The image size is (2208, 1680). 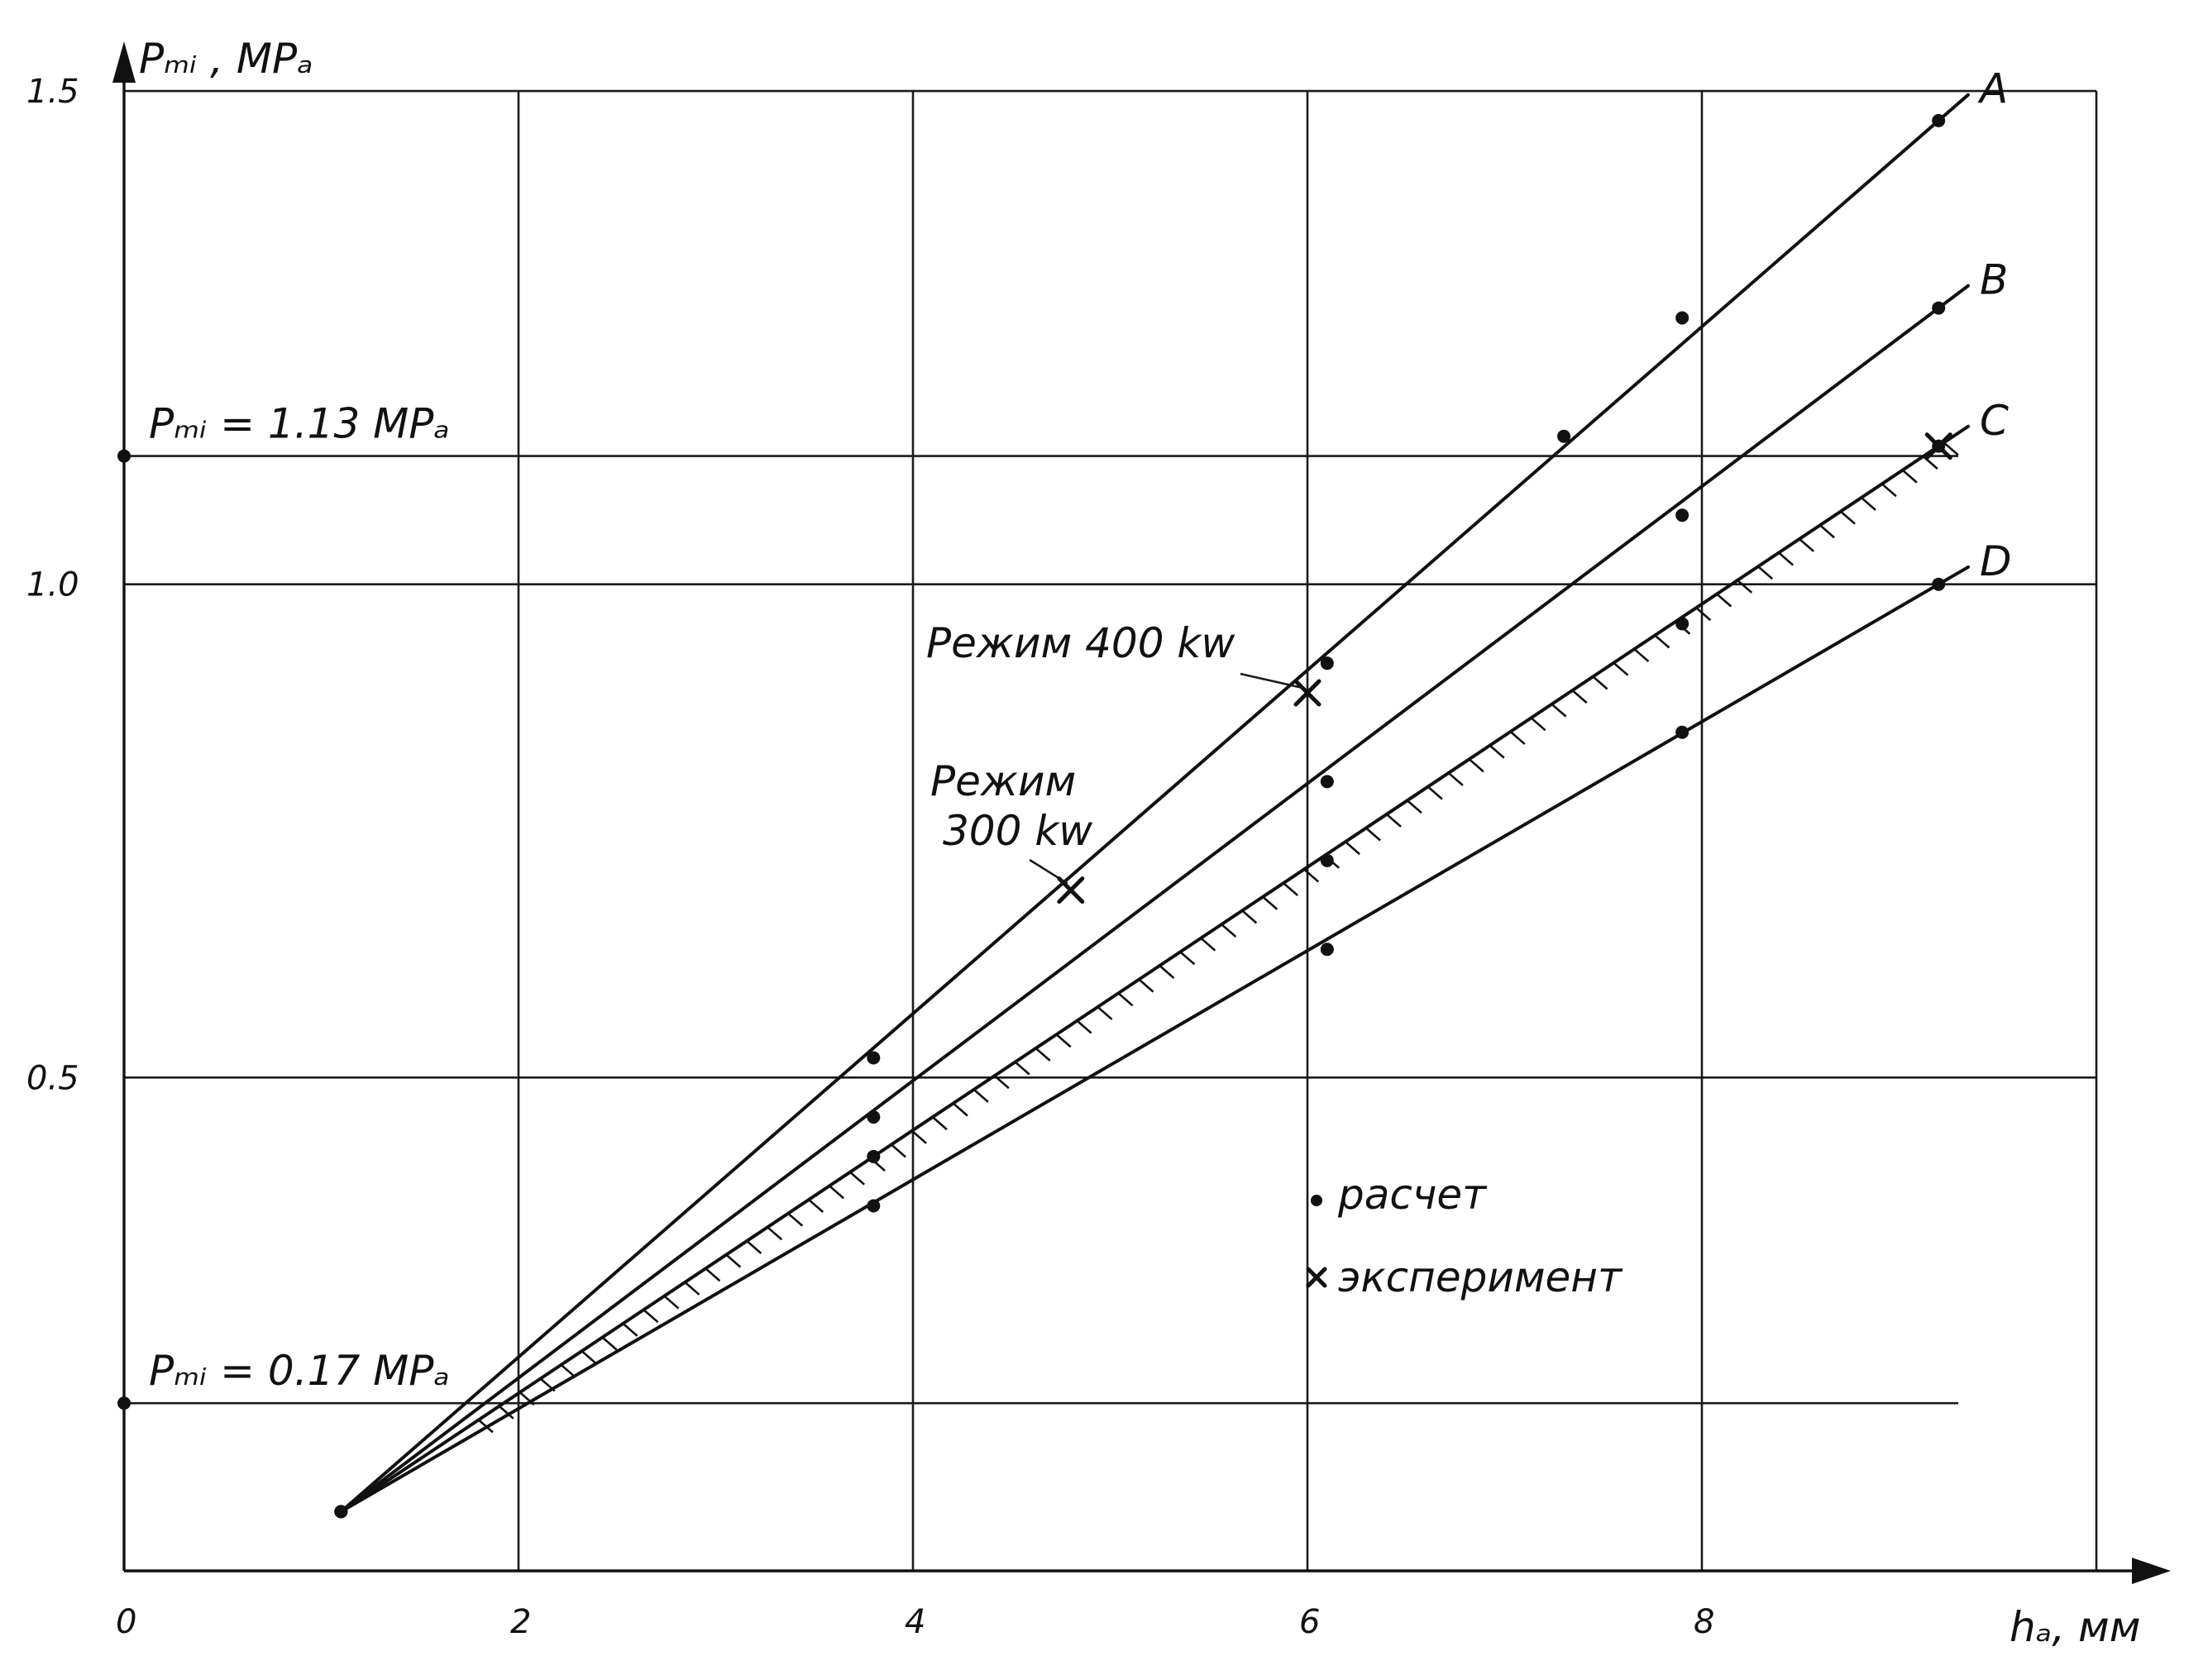 What do you see at coordinates (1048, 871) in the screenshot?
I see `annotation-leader-300kw` at bounding box center [1048, 871].